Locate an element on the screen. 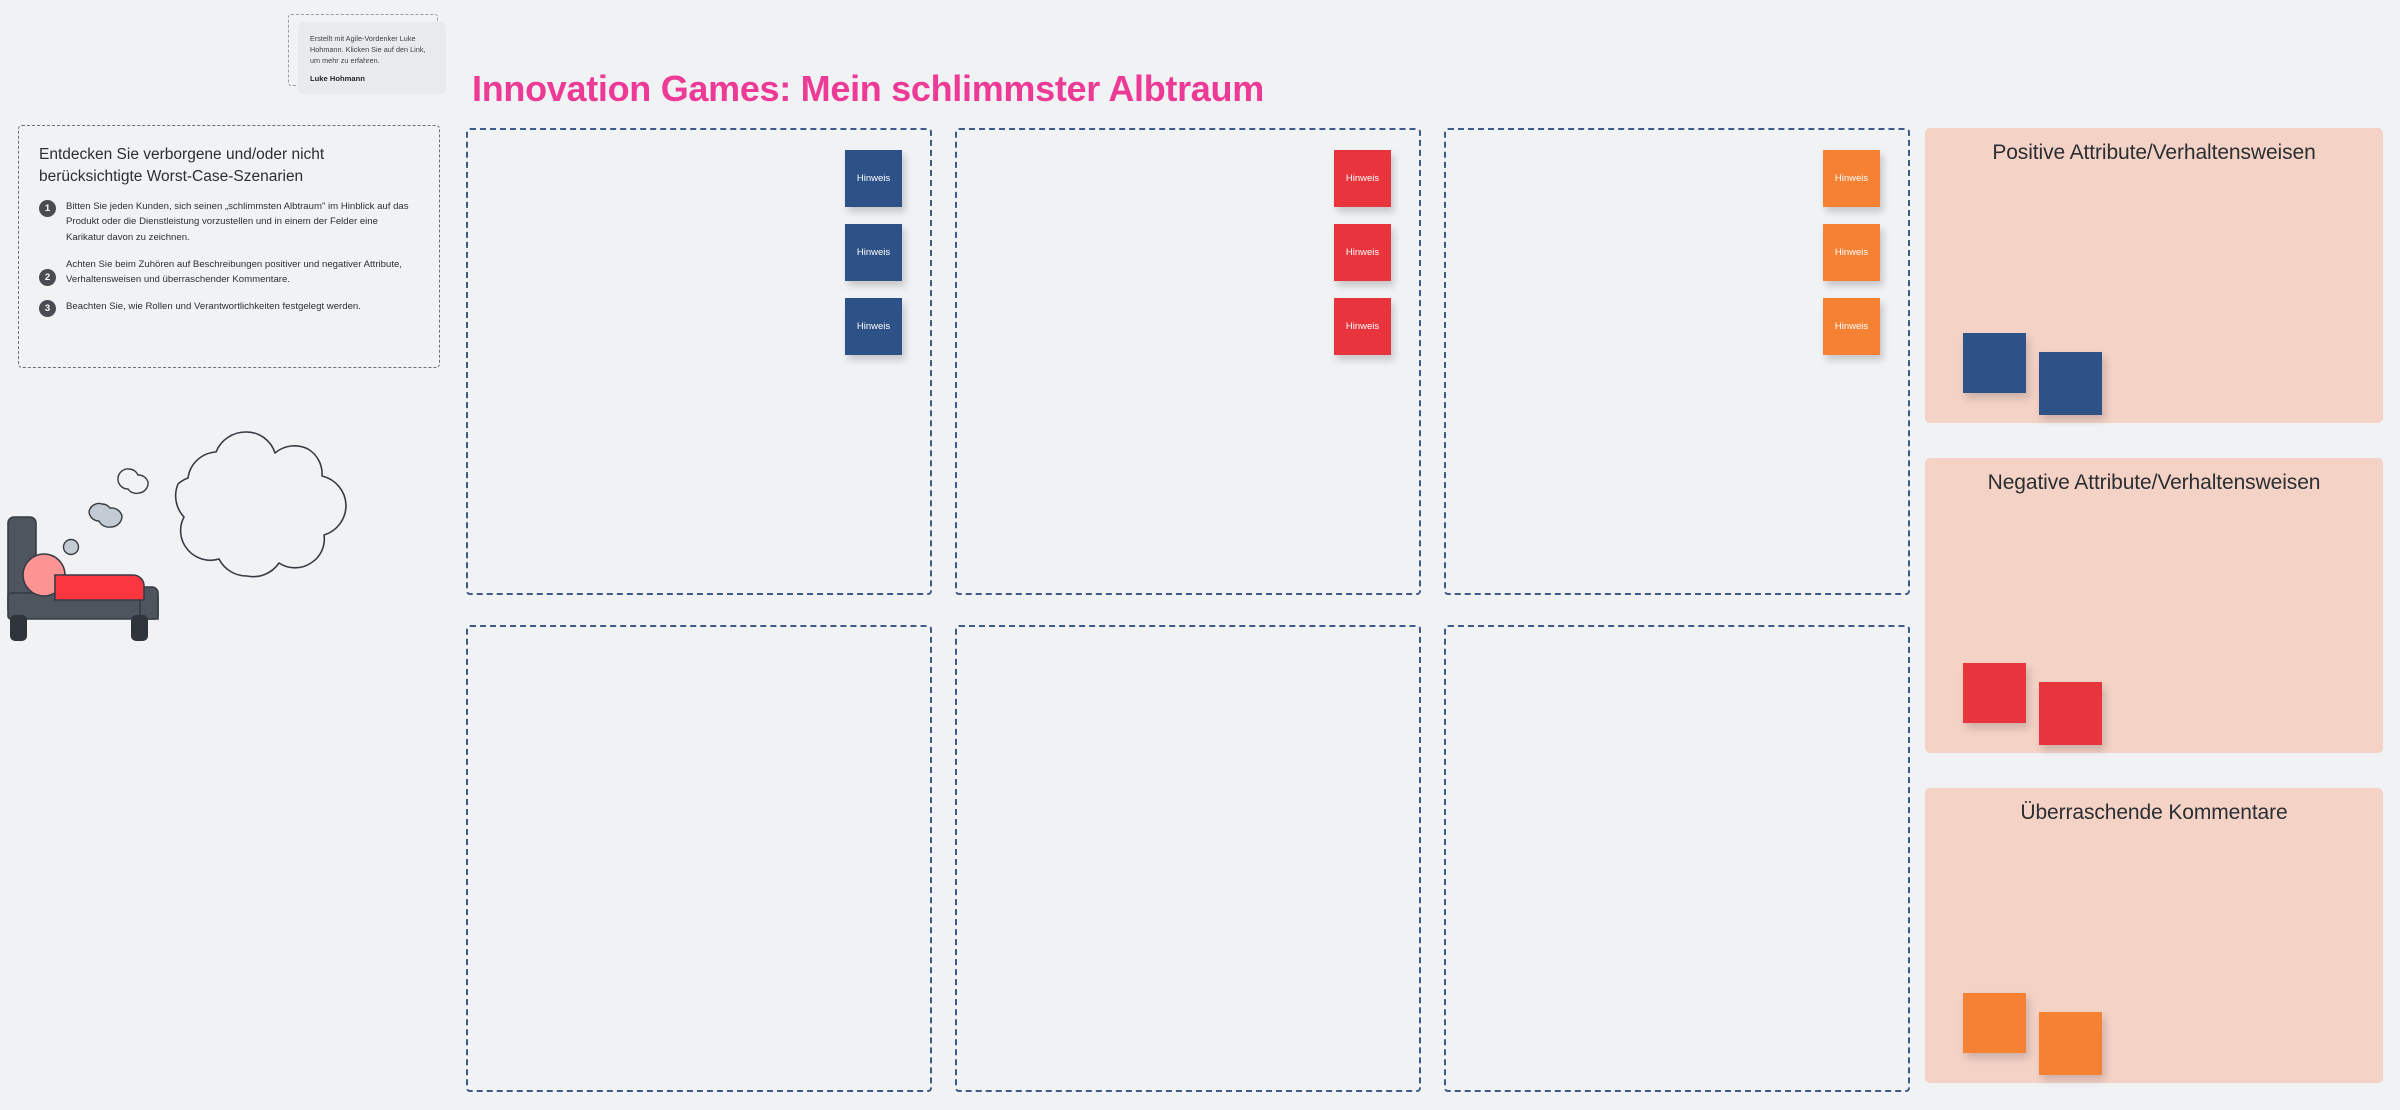 This screenshot has height=1110, width=2400. category-panel-positive: Positive Attribute/Verhaltensweisen is located at coordinates (2154, 275).